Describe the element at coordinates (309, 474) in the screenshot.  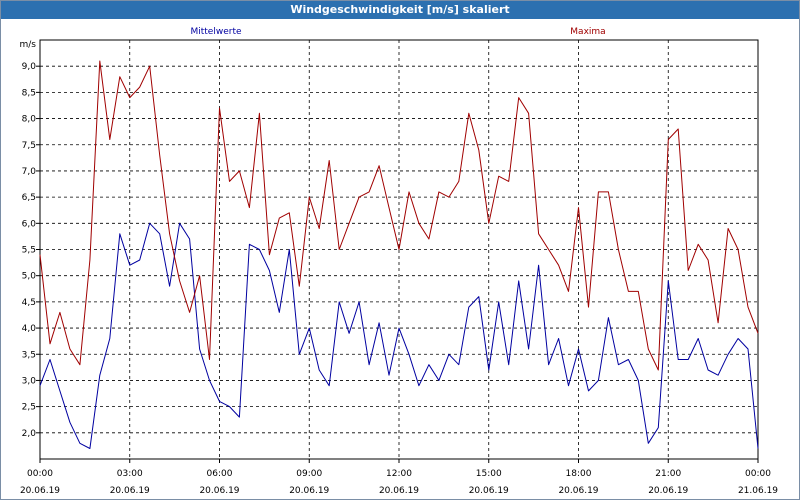
I see `x-tick-time-label: 09:00` at that location.